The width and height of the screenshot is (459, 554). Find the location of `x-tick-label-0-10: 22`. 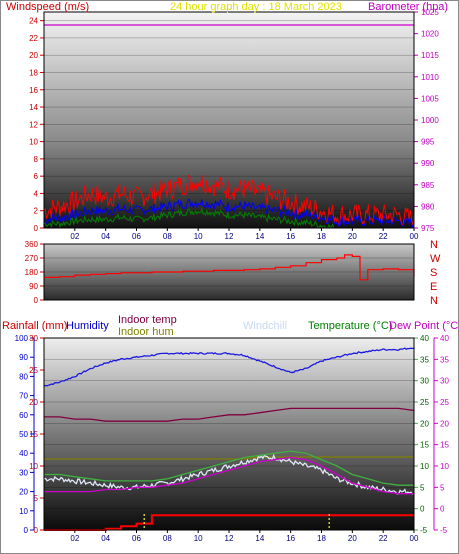

x-tick-label-0-10: 22 is located at coordinates (383, 236).